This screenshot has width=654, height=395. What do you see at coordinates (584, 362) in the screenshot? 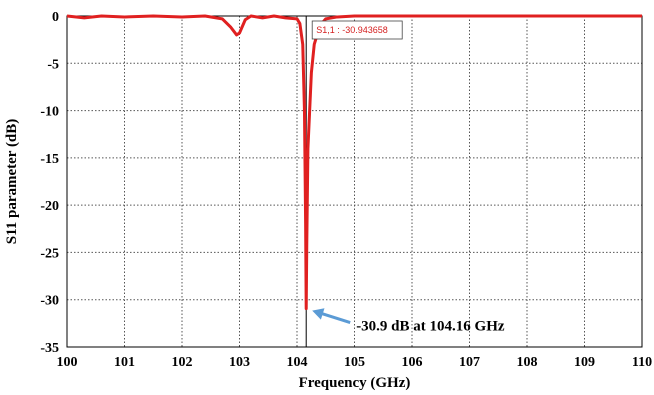
I see `x-tick-label: 109` at bounding box center [584, 362].